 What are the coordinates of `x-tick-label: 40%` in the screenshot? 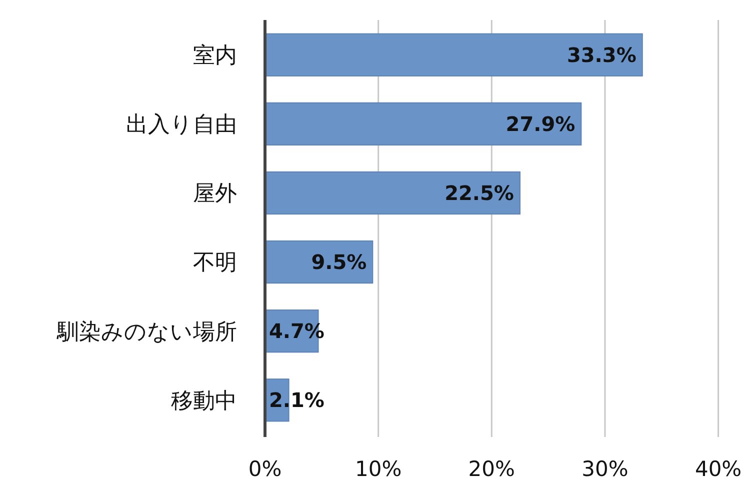 It's located at (718, 469).